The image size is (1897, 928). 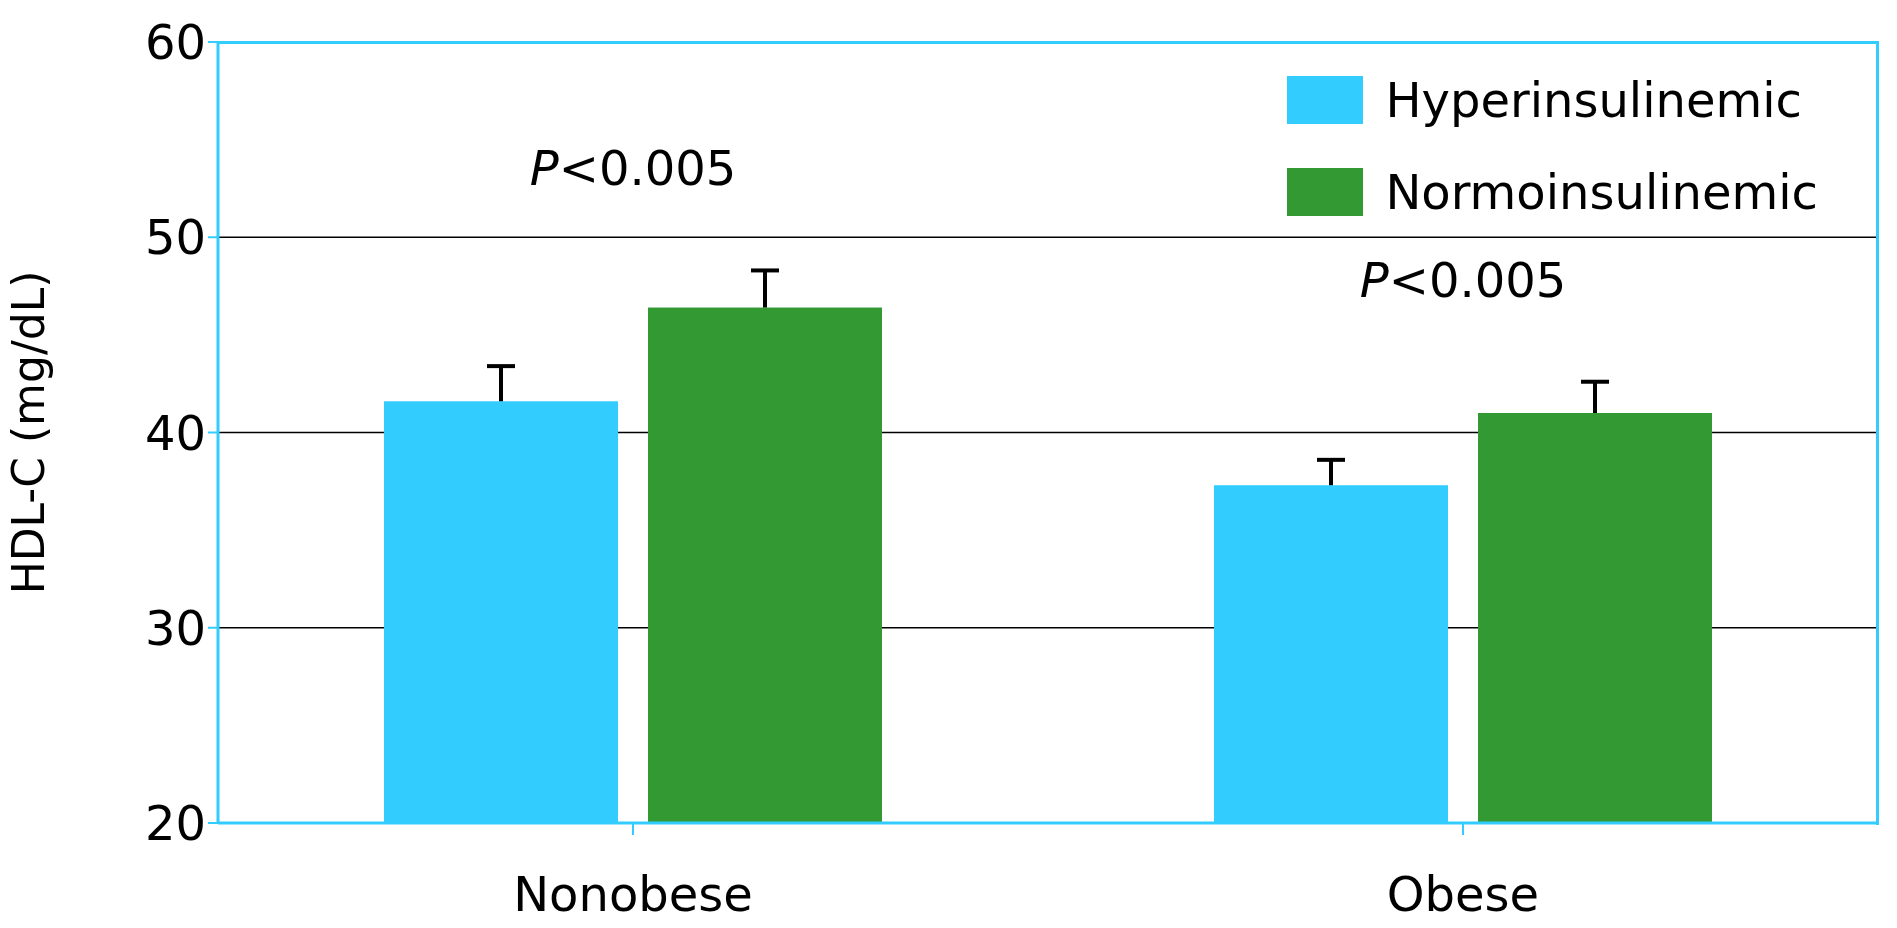 What do you see at coordinates (1593, 100) in the screenshot?
I see `legend-label: Hyperinsulinemic` at bounding box center [1593, 100].